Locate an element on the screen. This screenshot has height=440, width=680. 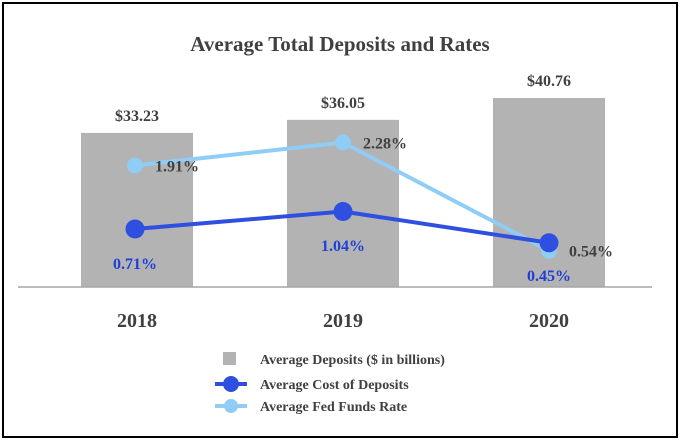
x-tick-label-2019: 2019 is located at coordinates (343, 321).